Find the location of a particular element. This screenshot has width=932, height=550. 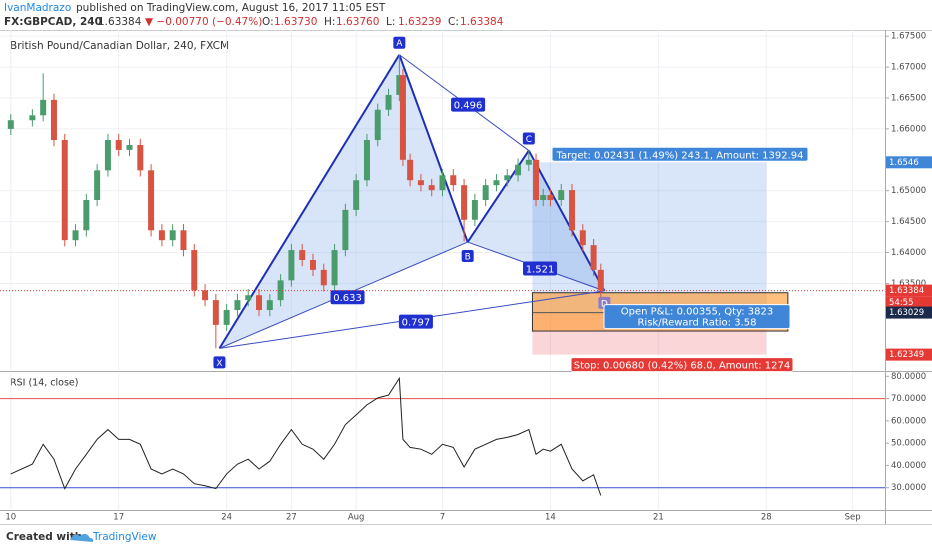

author: IvanMadrazo is located at coordinates (37, 8).